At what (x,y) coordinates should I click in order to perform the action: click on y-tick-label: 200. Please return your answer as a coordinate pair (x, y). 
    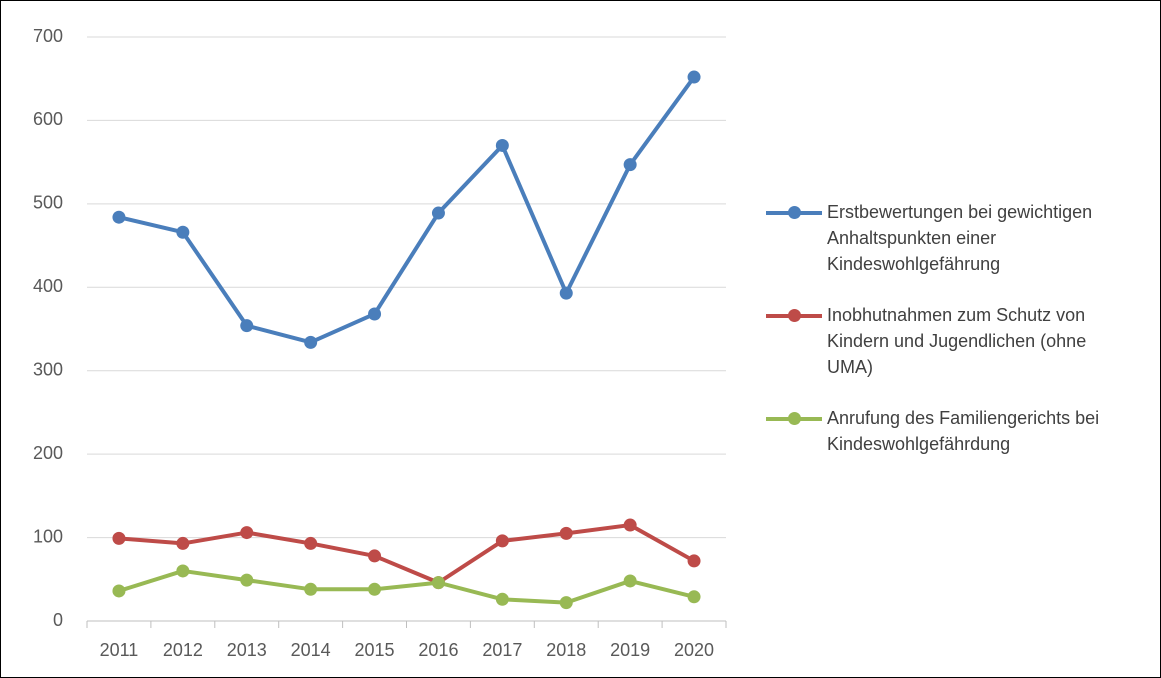
    Looking at the image, I should click on (48, 453).